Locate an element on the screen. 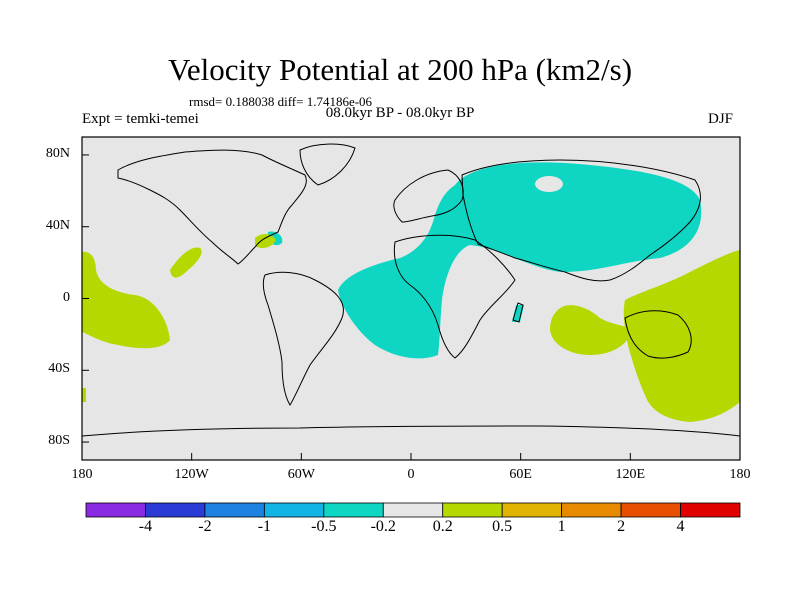  positive-anomaly-indian-ocean is located at coordinates (591, 330).